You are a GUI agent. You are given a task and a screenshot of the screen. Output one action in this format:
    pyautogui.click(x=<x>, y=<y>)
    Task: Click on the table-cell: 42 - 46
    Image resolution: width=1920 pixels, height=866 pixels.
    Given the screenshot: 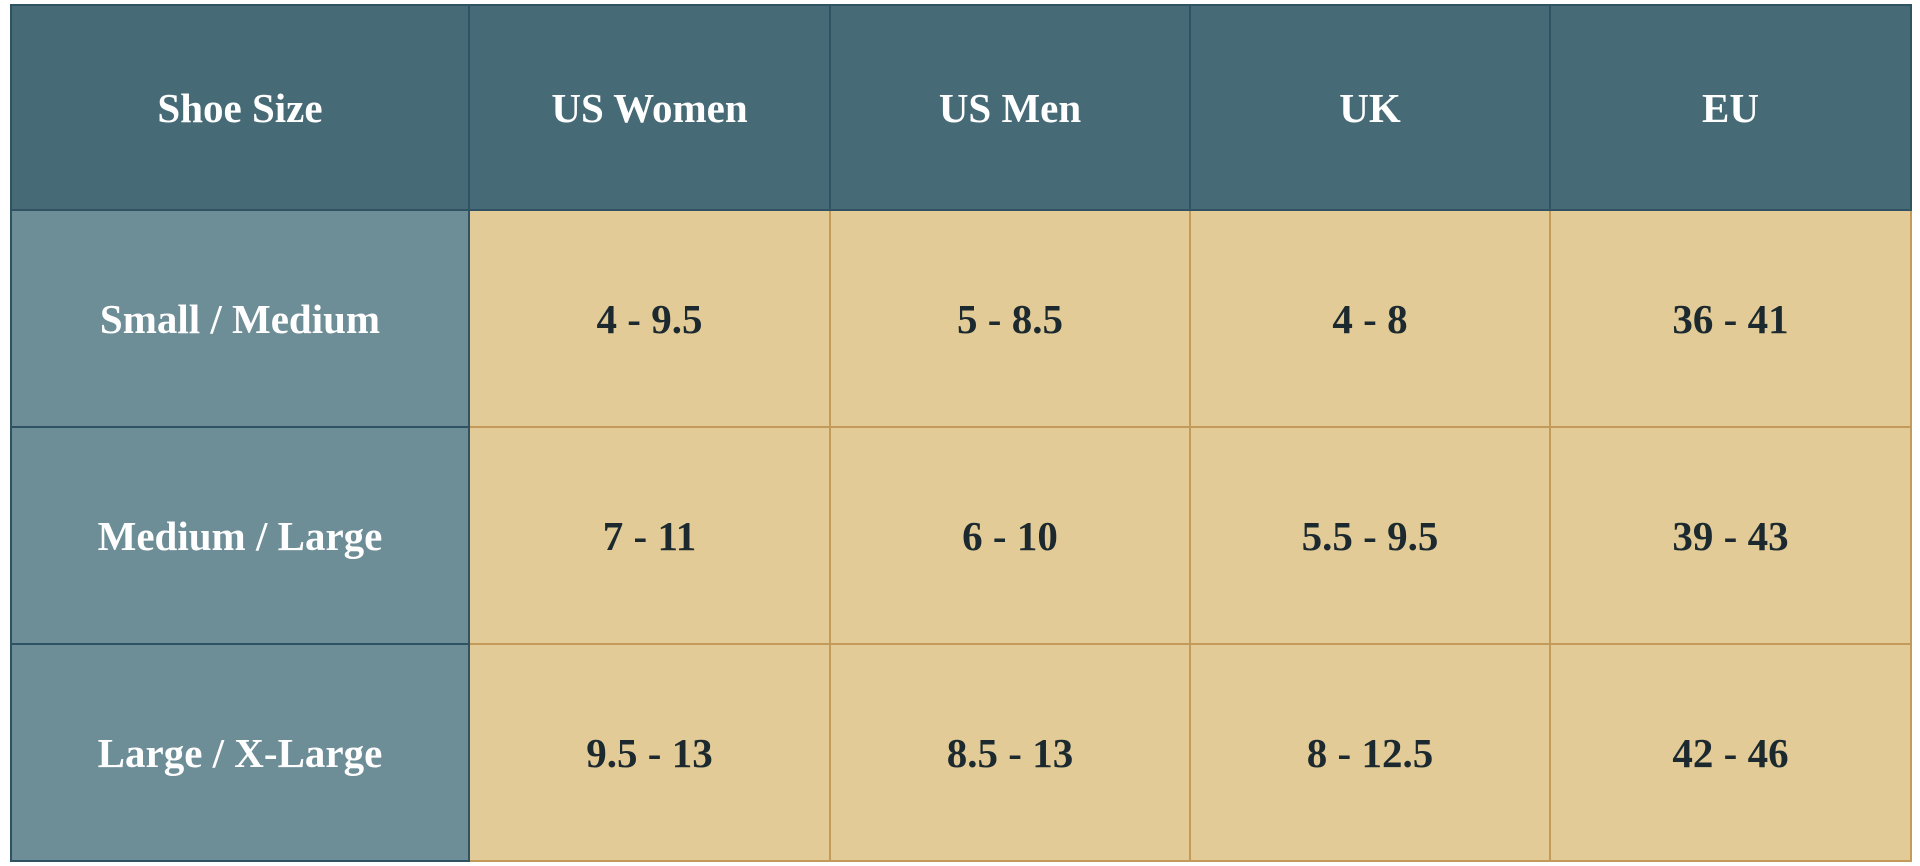 What is the action you would take?
    pyautogui.click(x=1730, y=752)
    